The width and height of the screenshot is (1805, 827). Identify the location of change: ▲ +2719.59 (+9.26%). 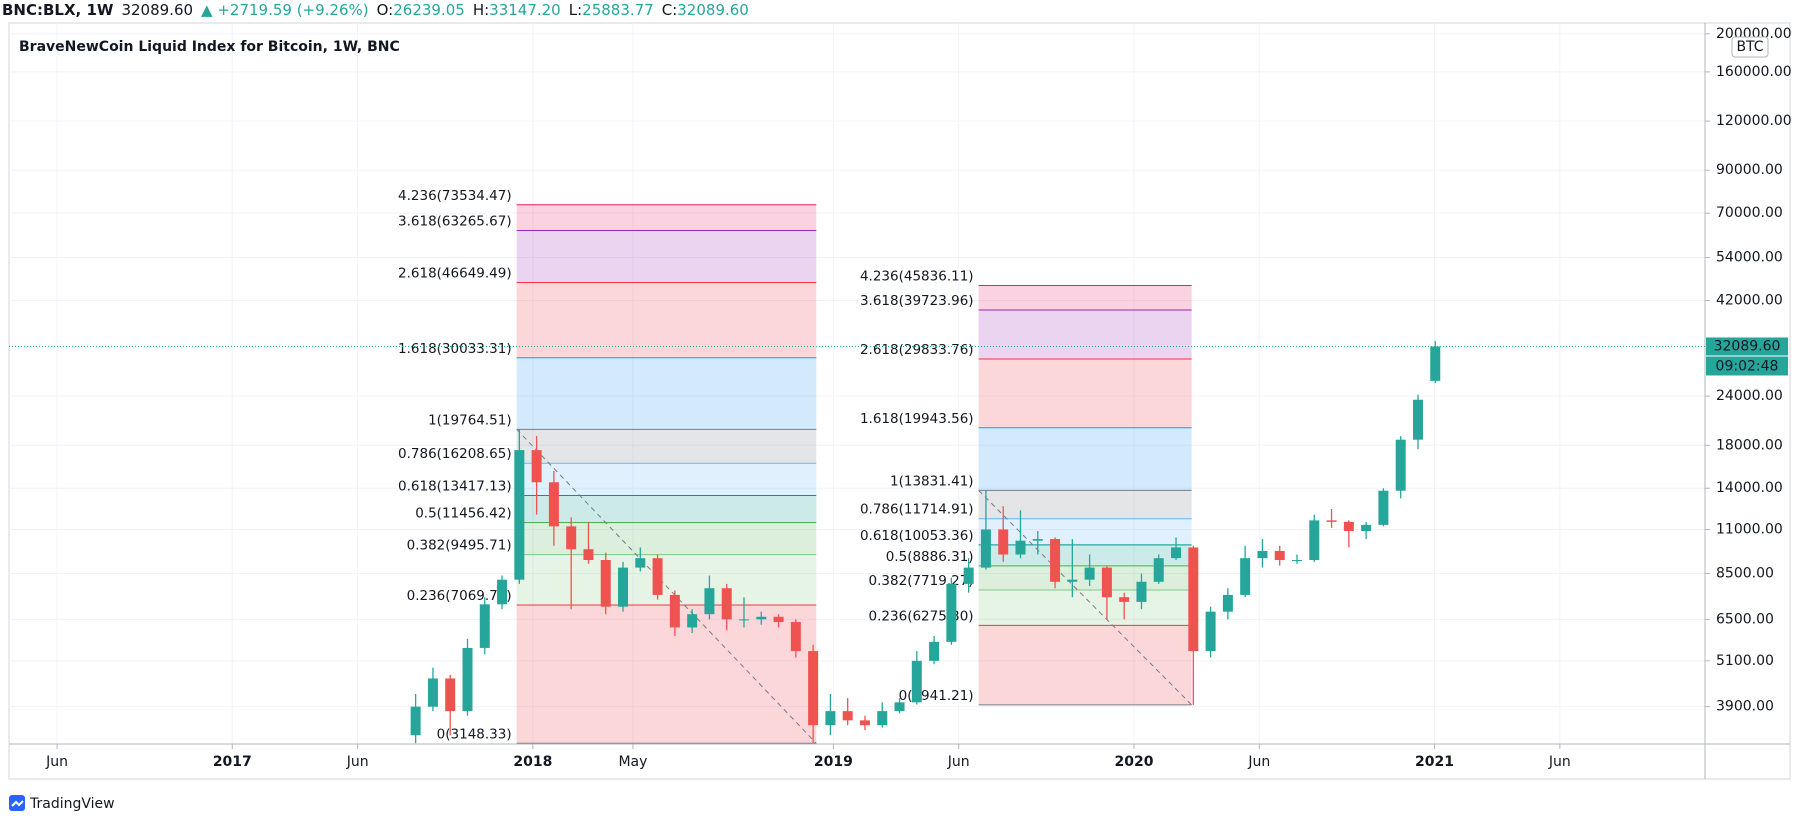
(285, 10).